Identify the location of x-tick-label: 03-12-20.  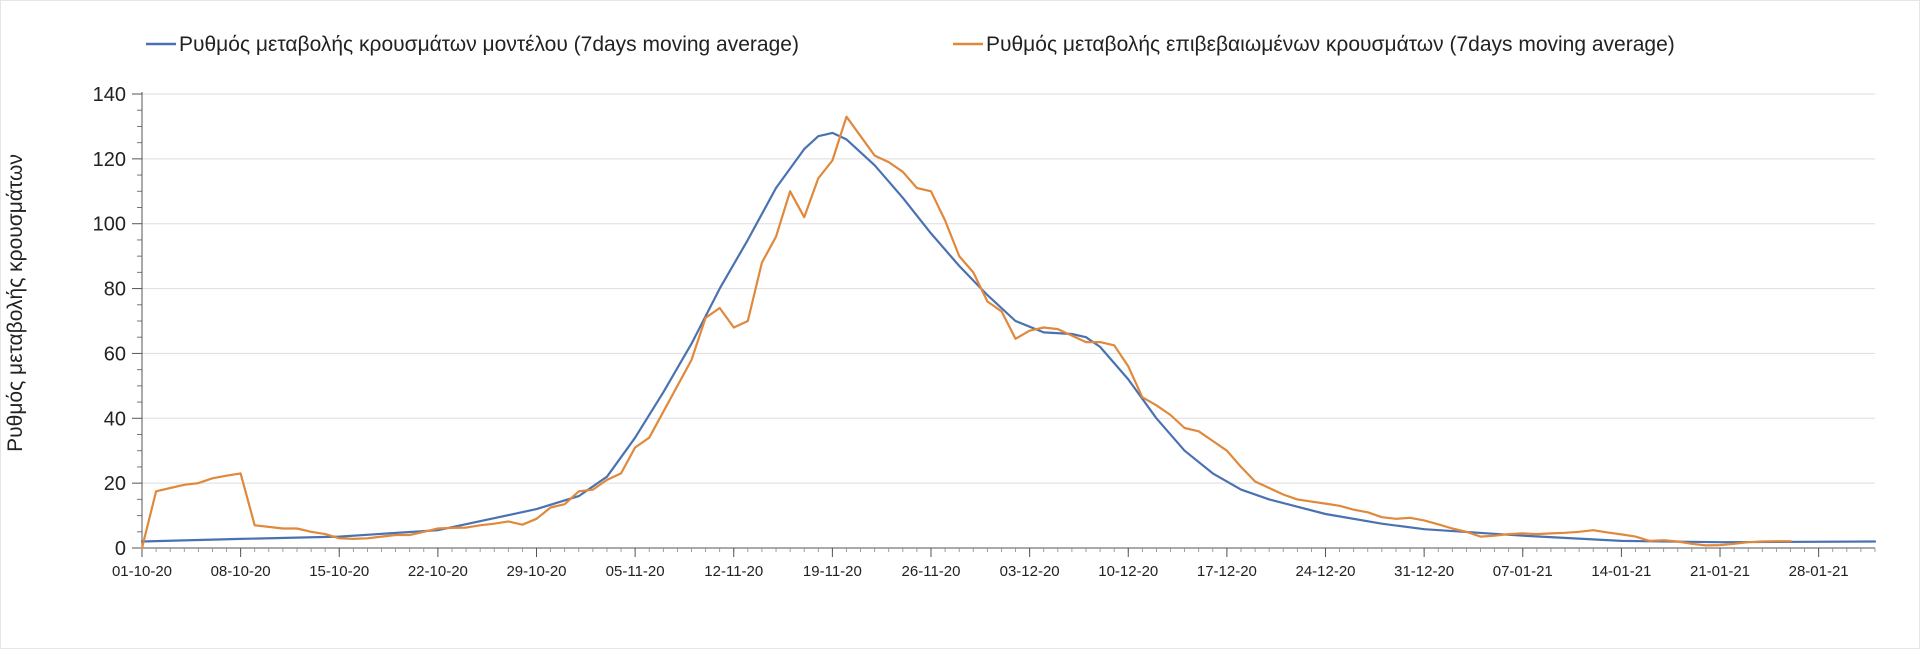
(1030, 571).